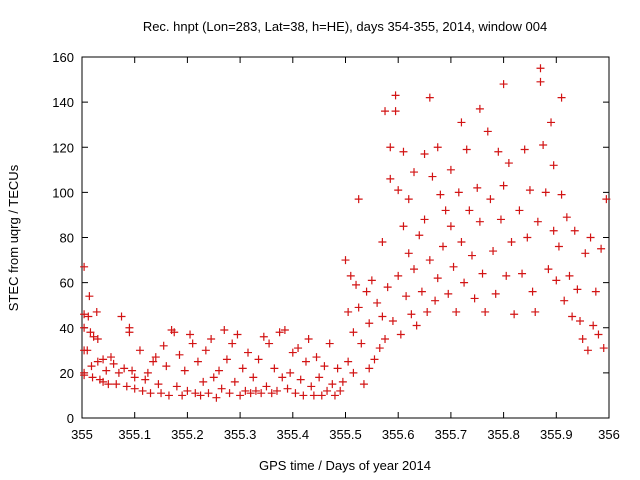 The height and width of the screenshot is (480, 640). I want to click on x-tick-label: 355.9, so click(556, 434).